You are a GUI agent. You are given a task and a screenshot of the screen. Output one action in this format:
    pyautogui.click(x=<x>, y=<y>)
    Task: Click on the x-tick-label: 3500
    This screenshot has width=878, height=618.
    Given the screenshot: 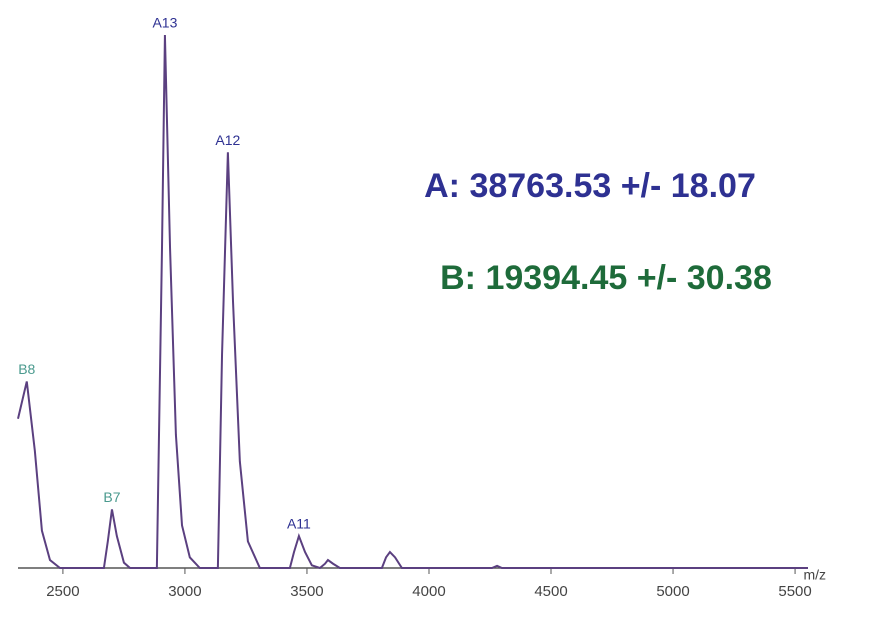 What is the action you would take?
    pyautogui.click(x=306, y=591)
    